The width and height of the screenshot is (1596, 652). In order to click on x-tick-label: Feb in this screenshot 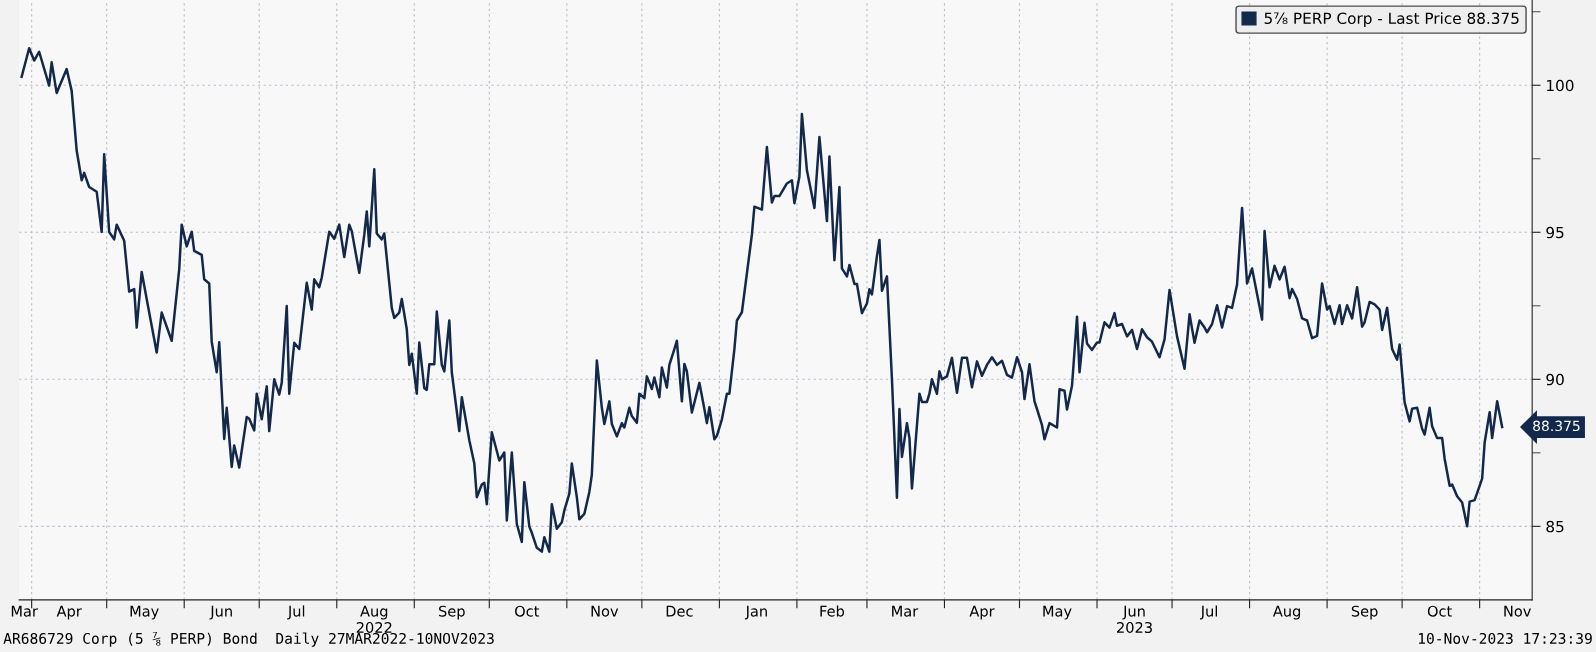, I will do `click(832, 611)`.